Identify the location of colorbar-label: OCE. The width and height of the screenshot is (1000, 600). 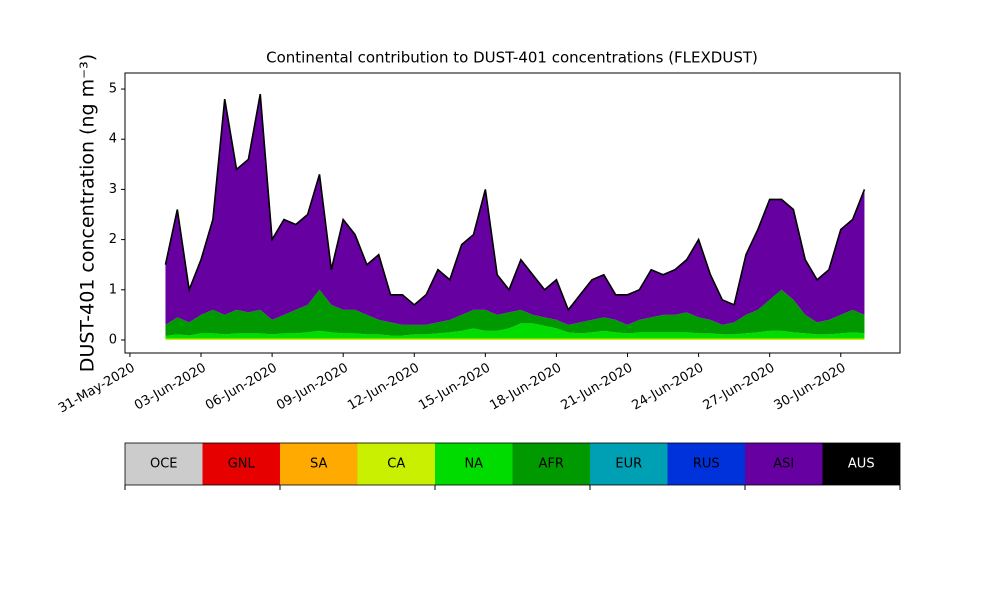
(164, 464).